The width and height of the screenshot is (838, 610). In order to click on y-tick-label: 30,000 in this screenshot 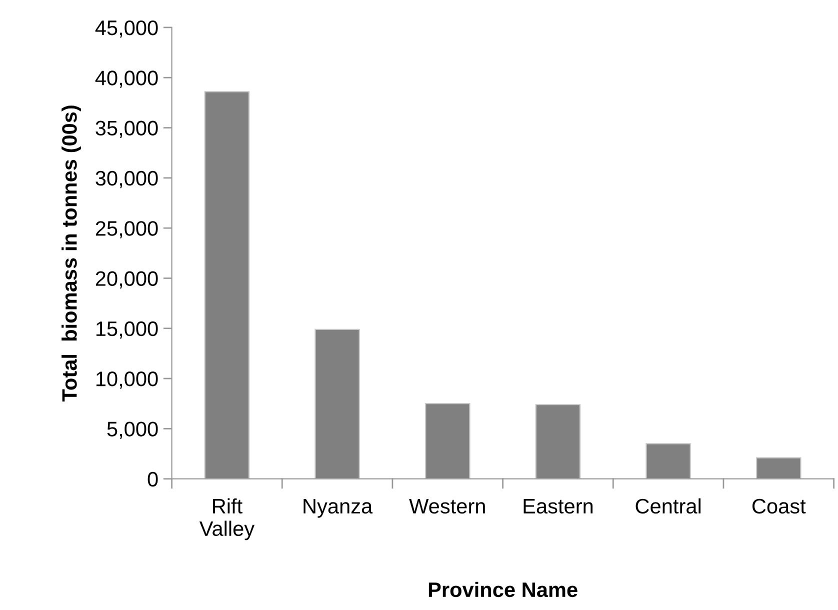, I will do `click(127, 179)`.